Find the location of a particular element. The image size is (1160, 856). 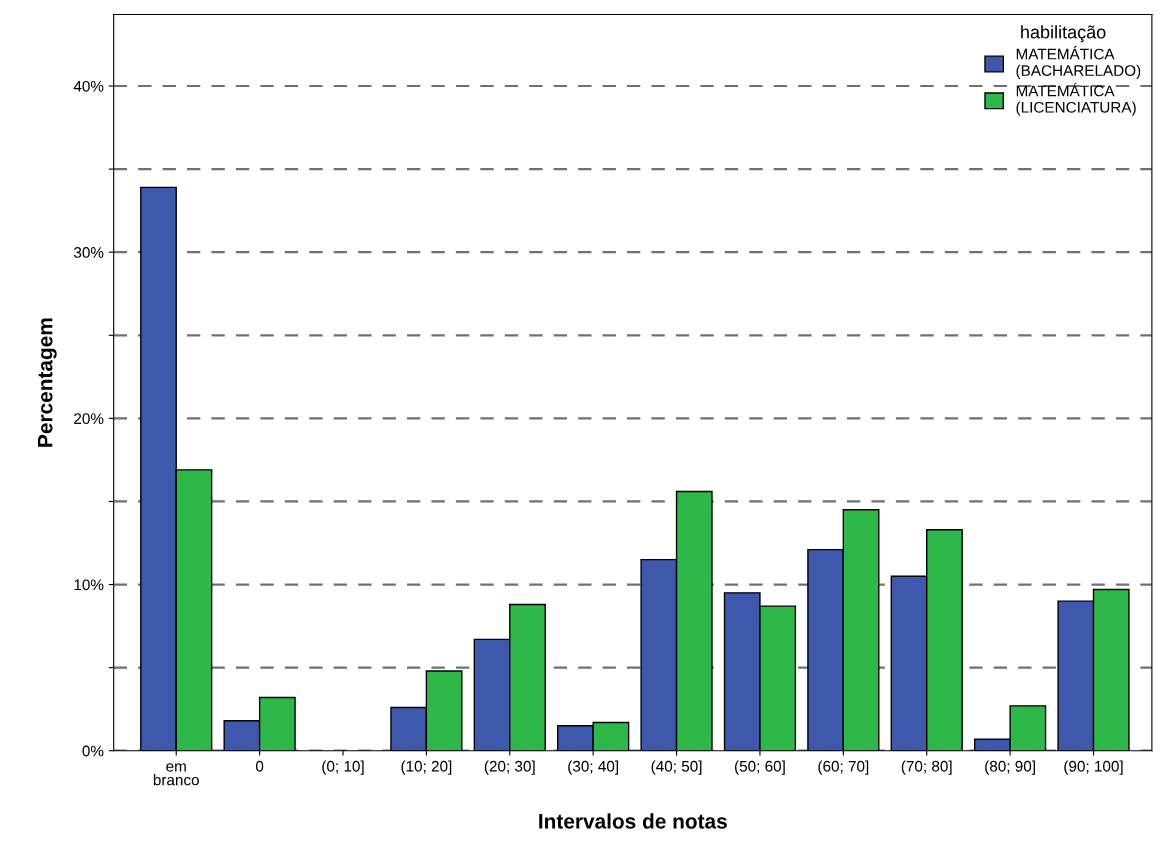

x-tick-label: (10; 20] is located at coordinates (426, 767).